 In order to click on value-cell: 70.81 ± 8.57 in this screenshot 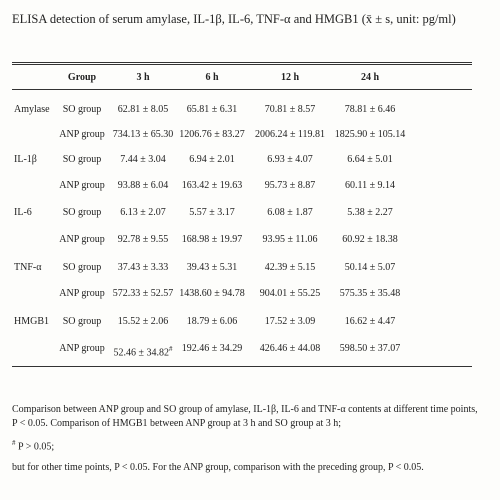, I will do `click(290, 110)`.